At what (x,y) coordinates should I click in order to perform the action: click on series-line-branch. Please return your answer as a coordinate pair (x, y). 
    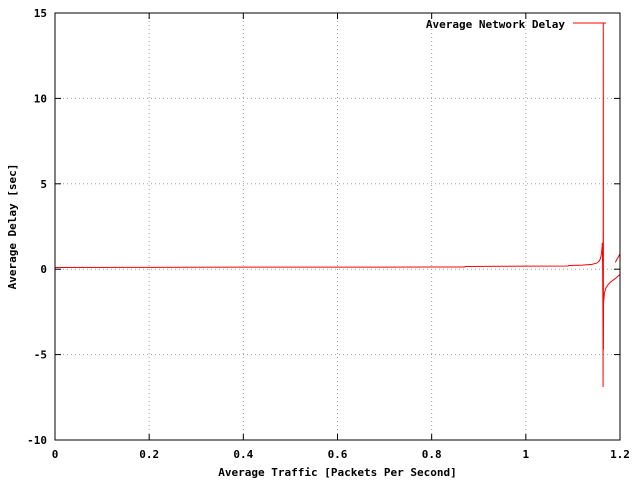
    Looking at the image, I should click on (617, 258).